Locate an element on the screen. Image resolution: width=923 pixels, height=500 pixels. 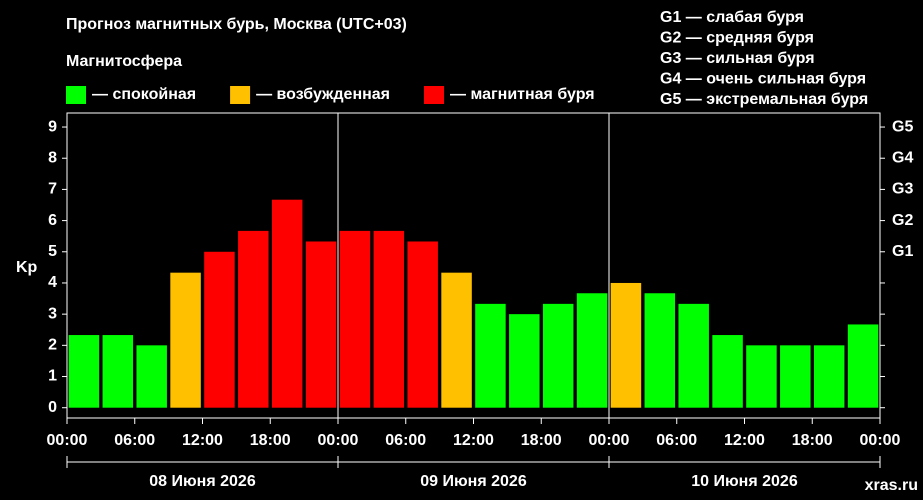
y-tick-label: 4 is located at coordinates (52, 282).